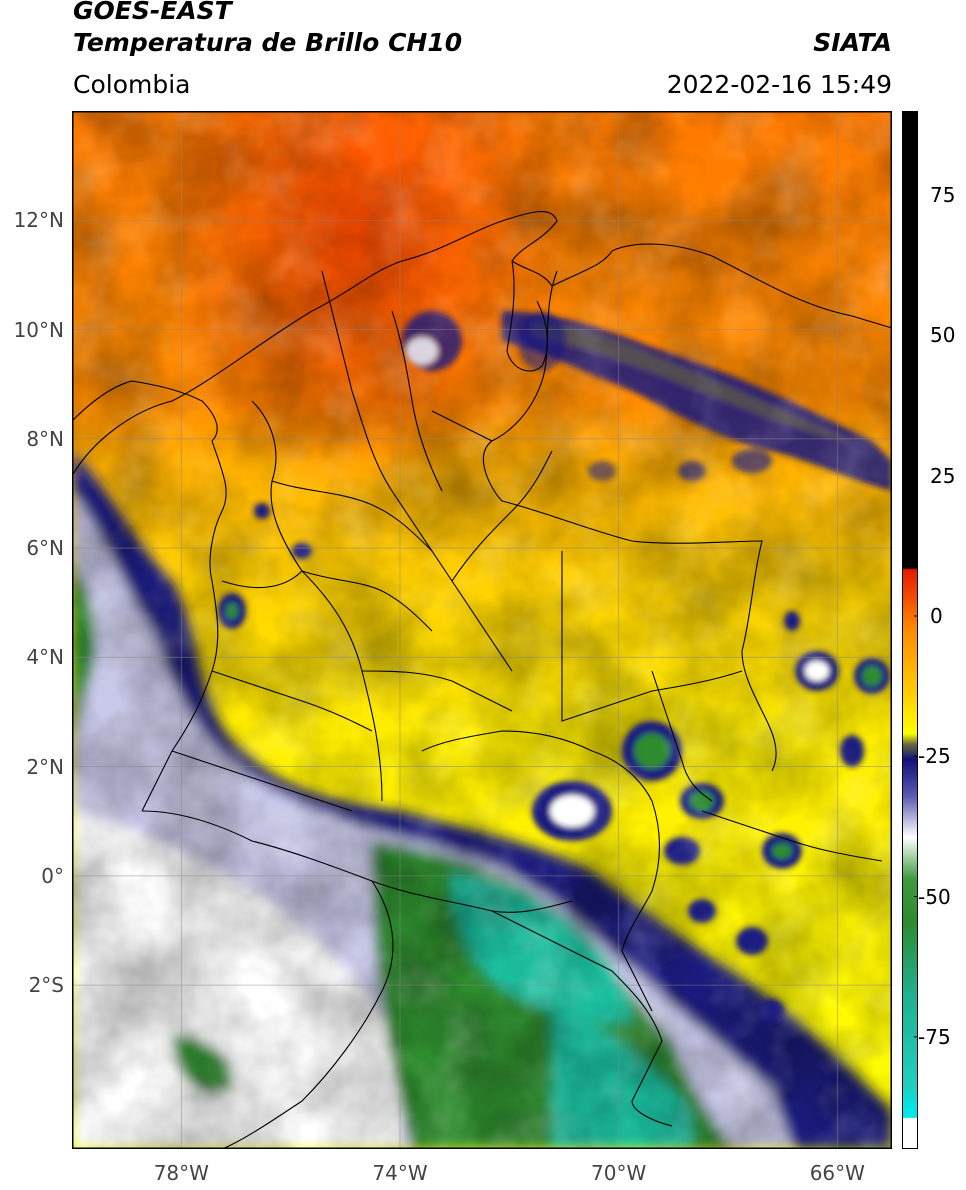 This screenshot has height=1190, width=966. What do you see at coordinates (943, 335) in the screenshot?
I see `colorbar-tick-label: 50` at bounding box center [943, 335].